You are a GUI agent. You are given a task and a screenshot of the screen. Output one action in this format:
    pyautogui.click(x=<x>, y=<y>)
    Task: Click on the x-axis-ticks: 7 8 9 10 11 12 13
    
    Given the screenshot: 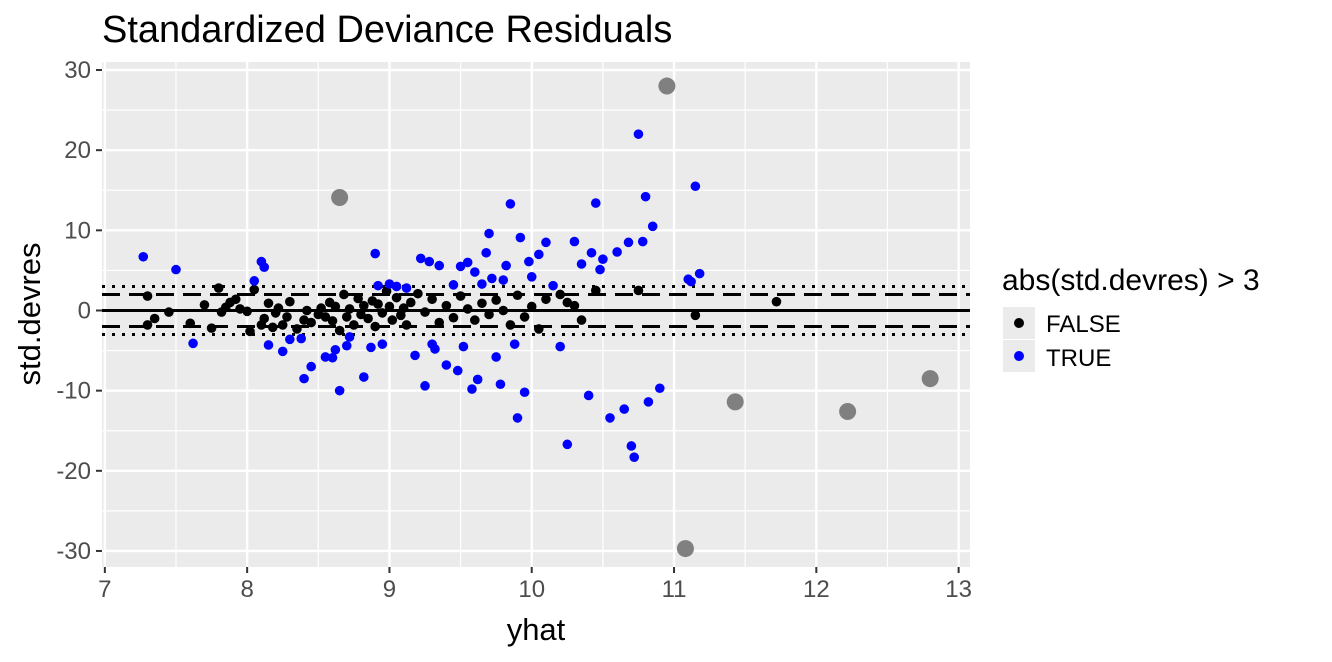 What is the action you would take?
    pyautogui.click(x=535, y=585)
    